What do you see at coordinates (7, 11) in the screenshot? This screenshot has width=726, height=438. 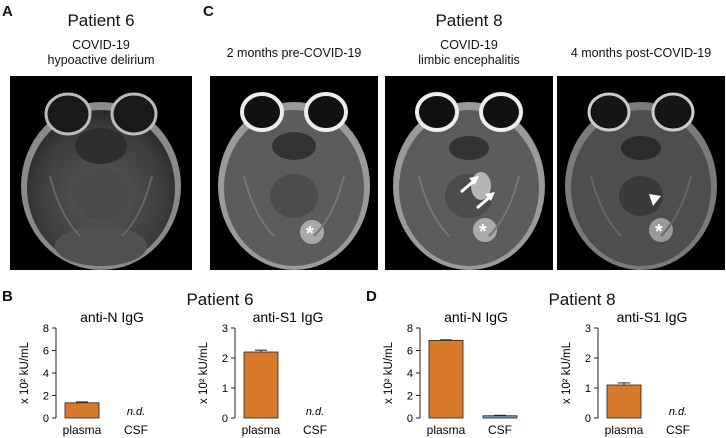 I see `panel-letter-a: A` at bounding box center [7, 11].